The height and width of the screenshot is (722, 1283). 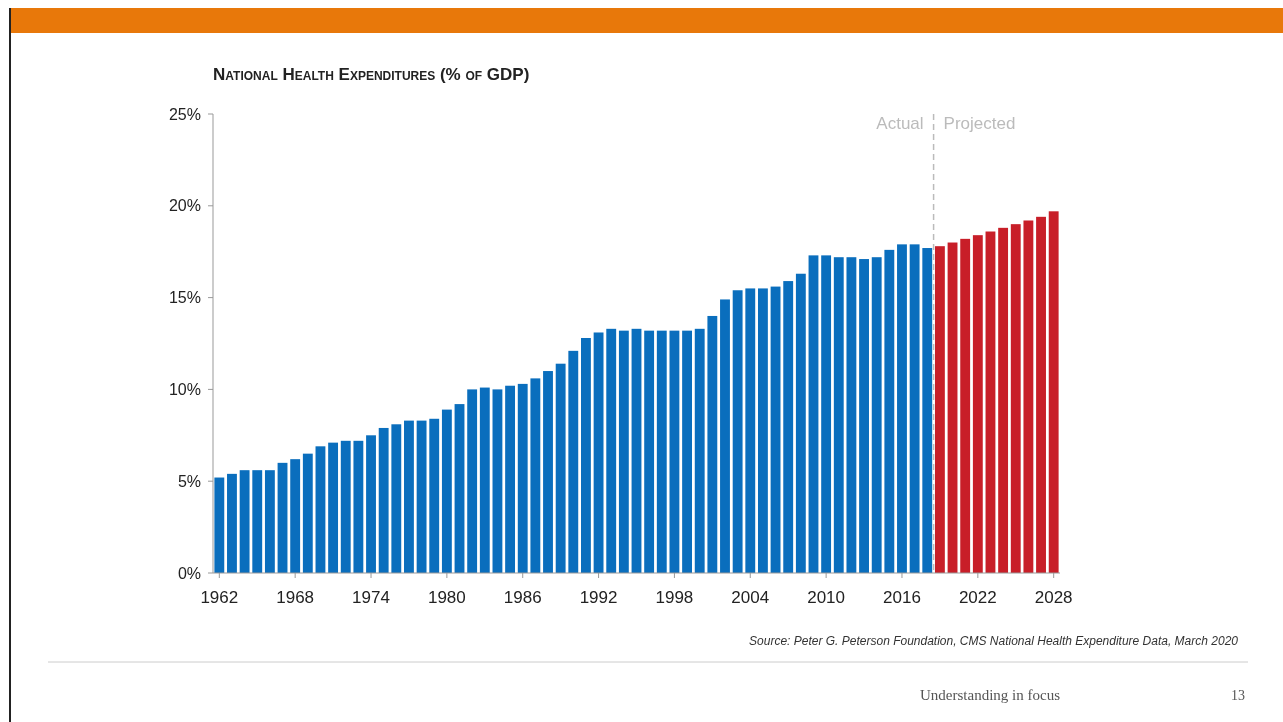 What do you see at coordinates (189, 573) in the screenshot?
I see `y-tick-label: 0%` at bounding box center [189, 573].